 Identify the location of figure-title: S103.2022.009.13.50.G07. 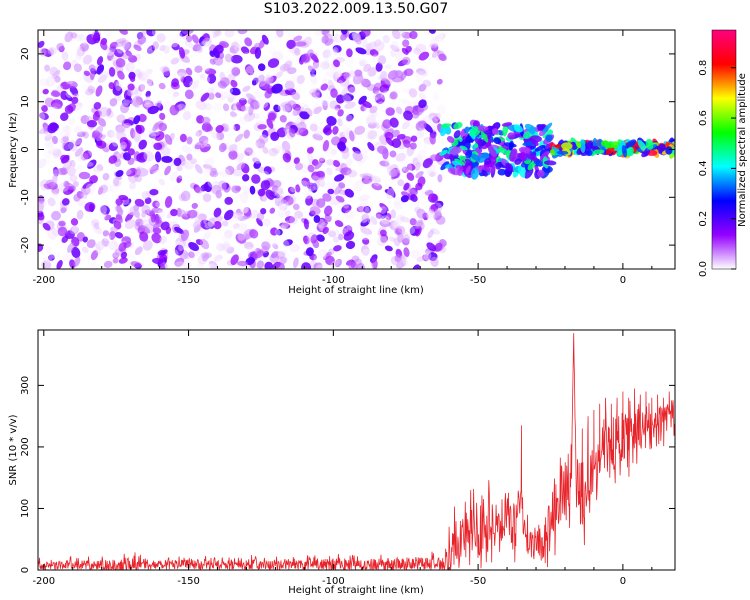
(356, 9).